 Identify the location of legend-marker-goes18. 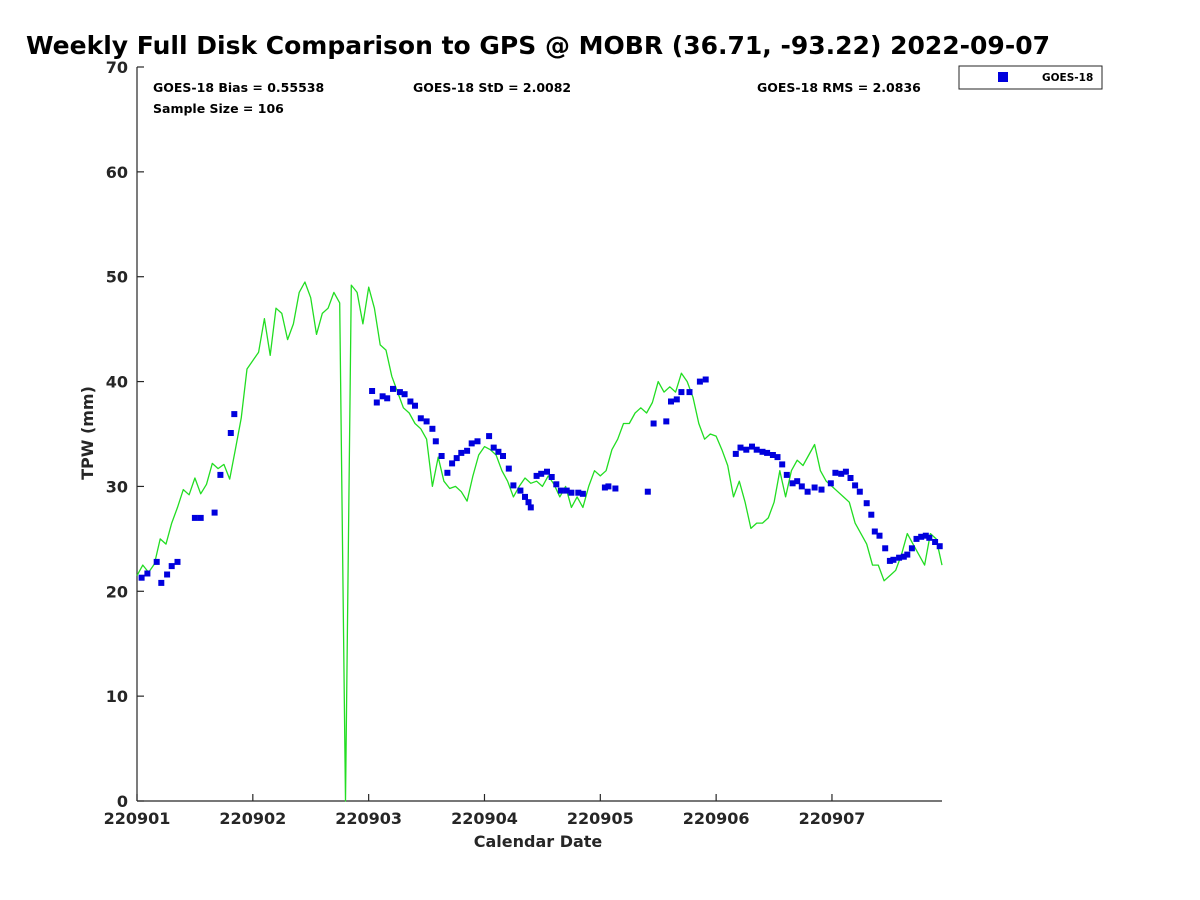
(1003, 77).